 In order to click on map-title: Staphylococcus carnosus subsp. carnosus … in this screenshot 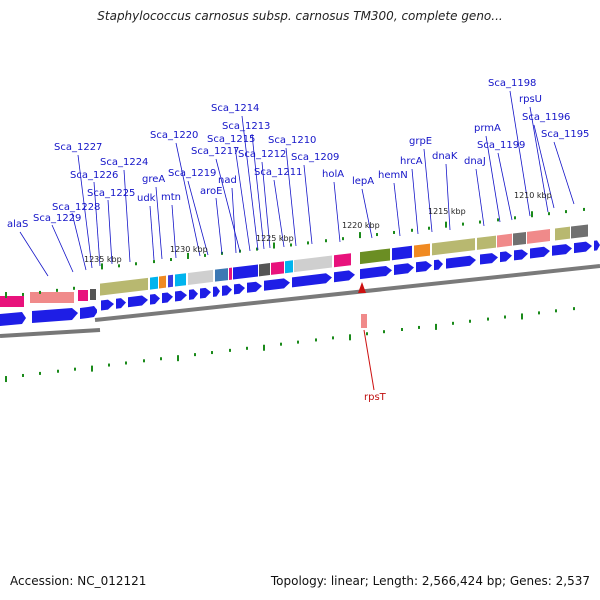, I will do `click(300, 16)`.